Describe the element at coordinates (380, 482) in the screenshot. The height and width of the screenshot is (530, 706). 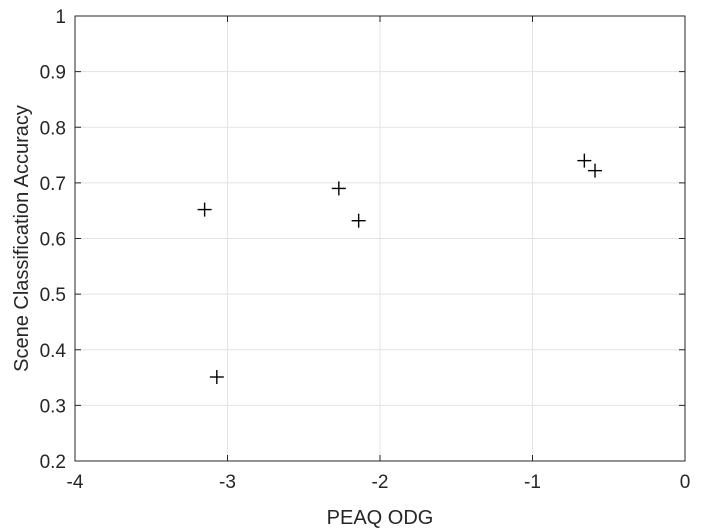
I see `x-tick-label: -2` at that location.